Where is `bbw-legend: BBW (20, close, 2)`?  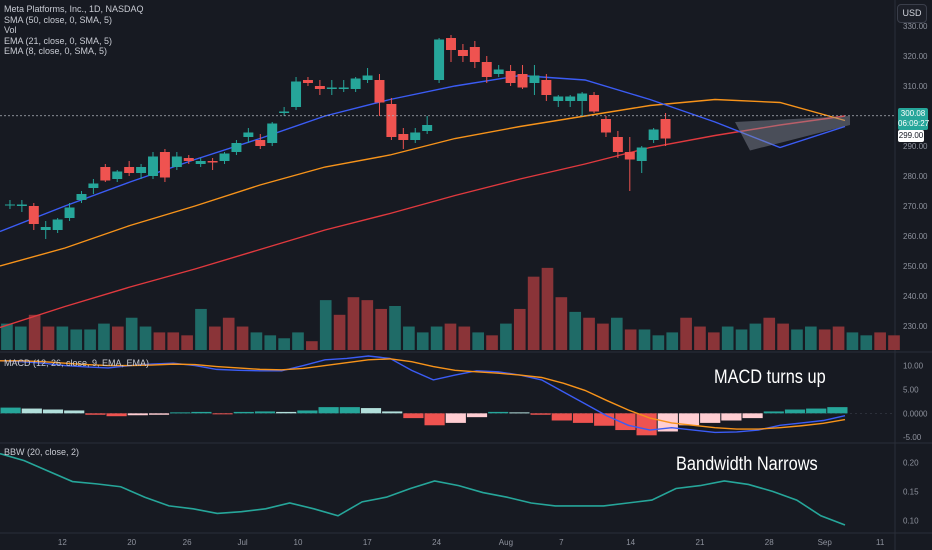 bbw-legend: BBW (20, close, 2) is located at coordinates (42, 452).